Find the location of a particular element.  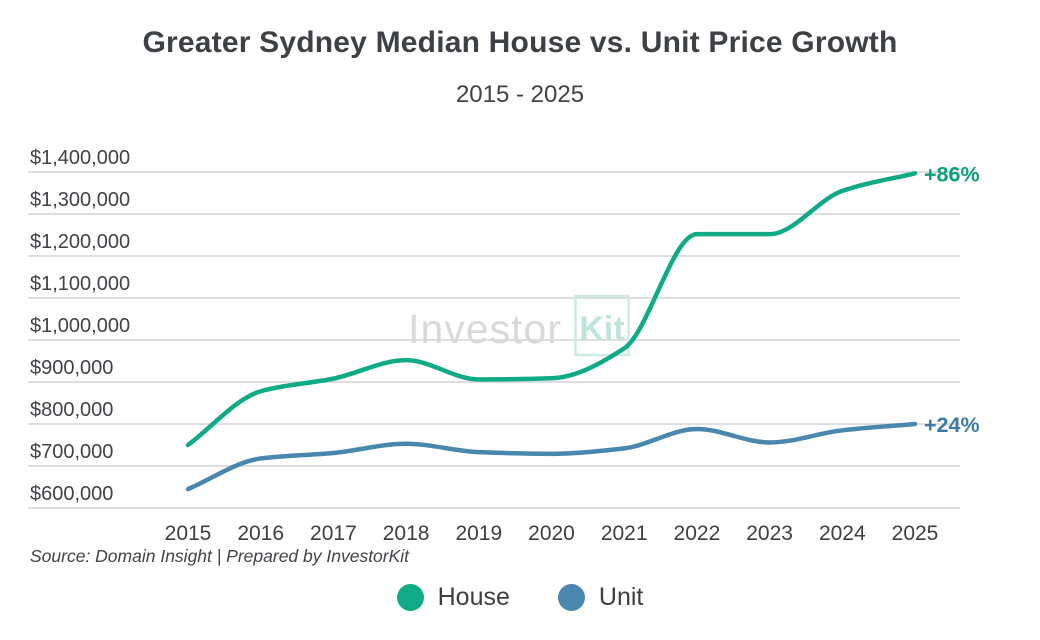

watermark-kit-box is located at coordinates (602, 325).